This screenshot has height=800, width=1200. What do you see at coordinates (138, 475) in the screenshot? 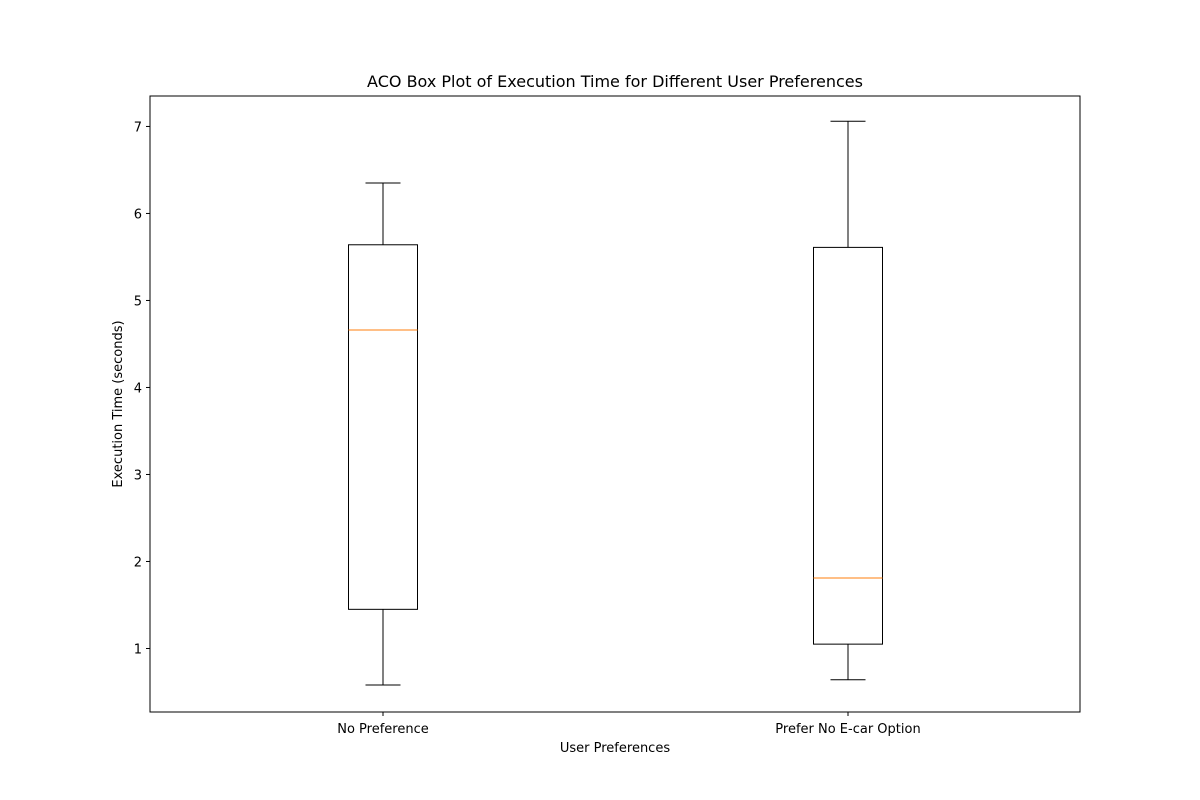
I see `y-tick-label: 3` at bounding box center [138, 475].